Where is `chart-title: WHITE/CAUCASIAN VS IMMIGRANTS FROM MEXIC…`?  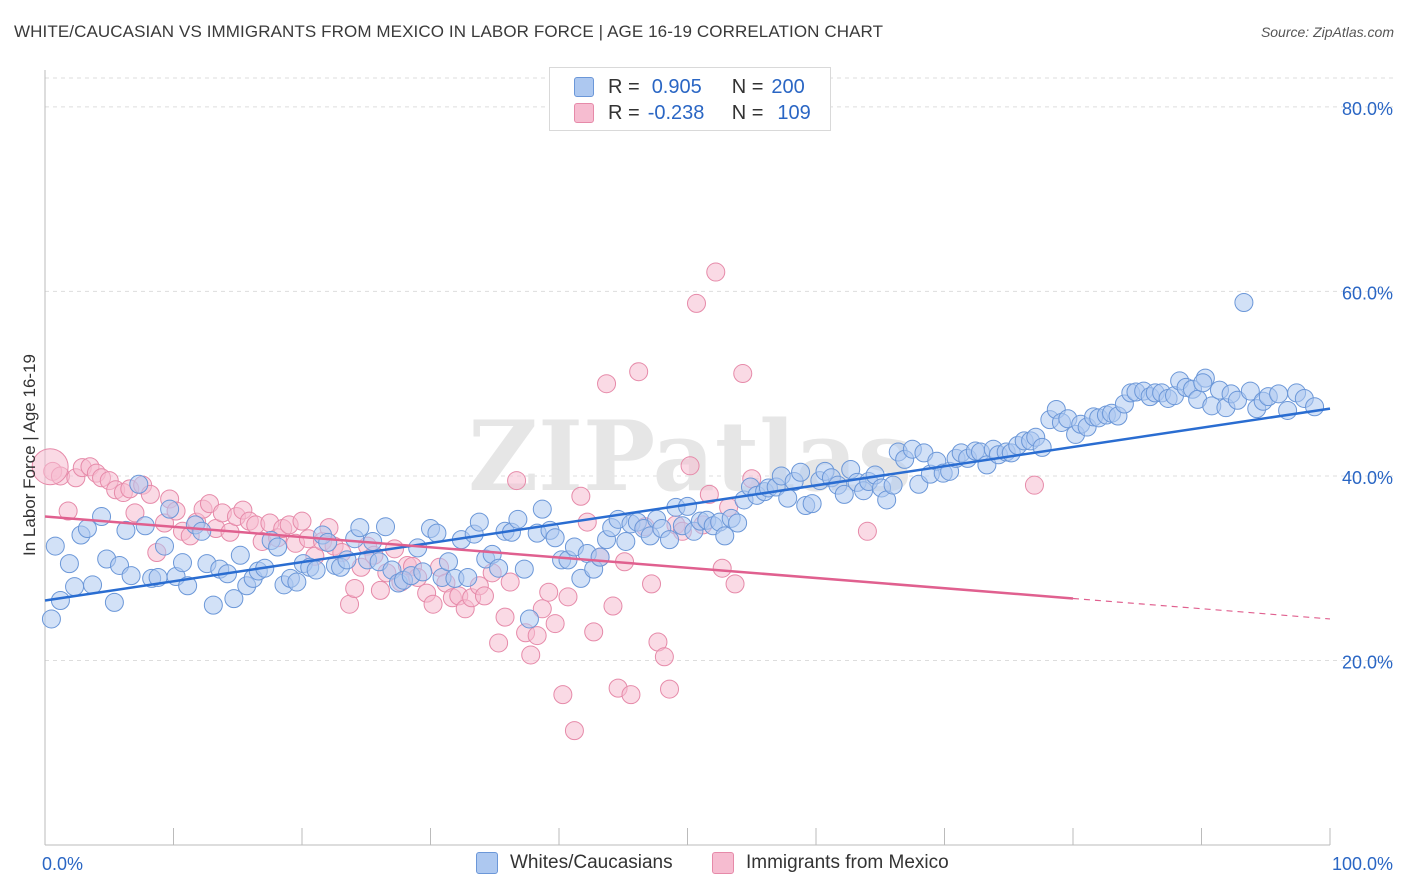
chart-title: WHITE/CAUCASIAN VS IMMIGRANTS FROM MEXIC… is located at coordinates (449, 31).